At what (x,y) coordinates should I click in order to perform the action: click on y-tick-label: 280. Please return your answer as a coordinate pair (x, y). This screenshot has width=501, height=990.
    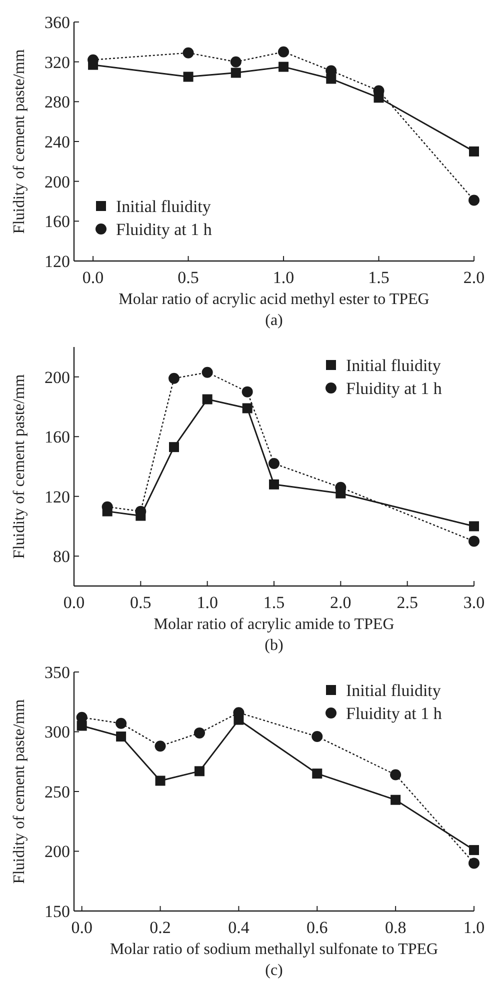
    Looking at the image, I should click on (57, 102).